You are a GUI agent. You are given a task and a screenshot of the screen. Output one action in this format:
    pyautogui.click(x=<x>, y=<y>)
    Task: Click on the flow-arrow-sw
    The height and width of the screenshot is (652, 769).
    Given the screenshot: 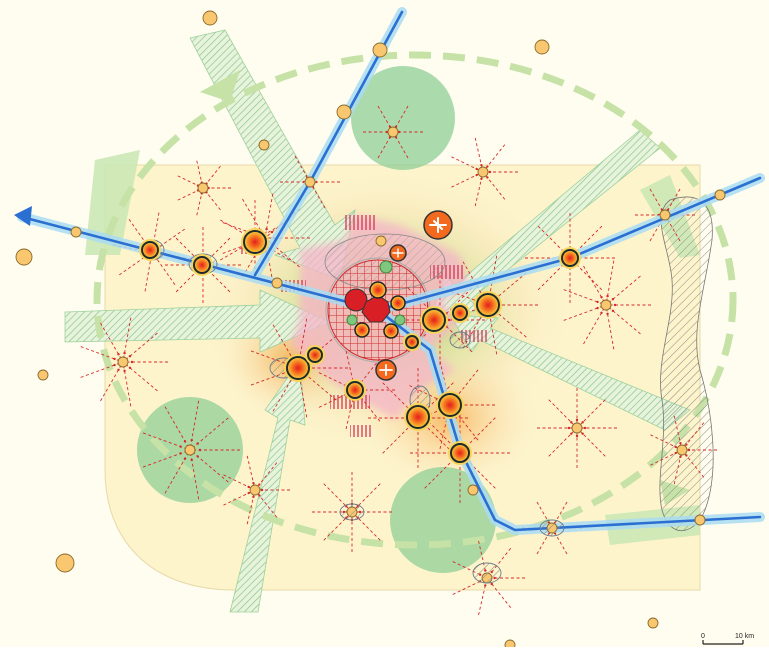 What is the action you would take?
    pyautogui.click(x=267, y=485)
    